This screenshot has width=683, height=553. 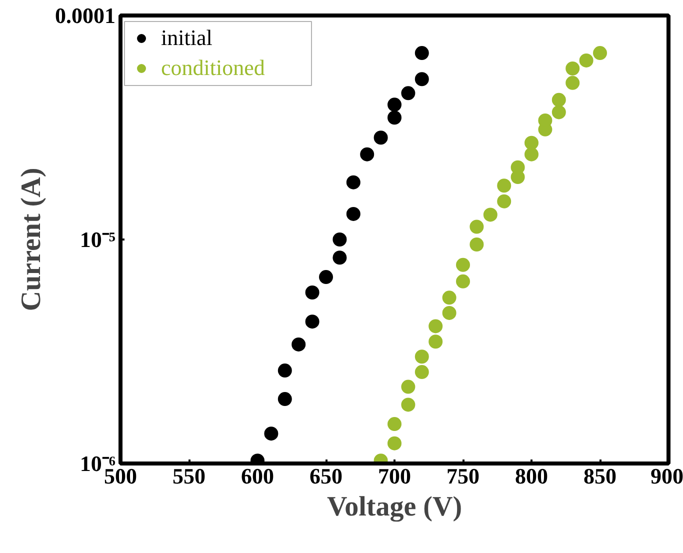 What do you see at coordinates (186, 38) in the screenshot?
I see `legend-label: initial` at bounding box center [186, 38].